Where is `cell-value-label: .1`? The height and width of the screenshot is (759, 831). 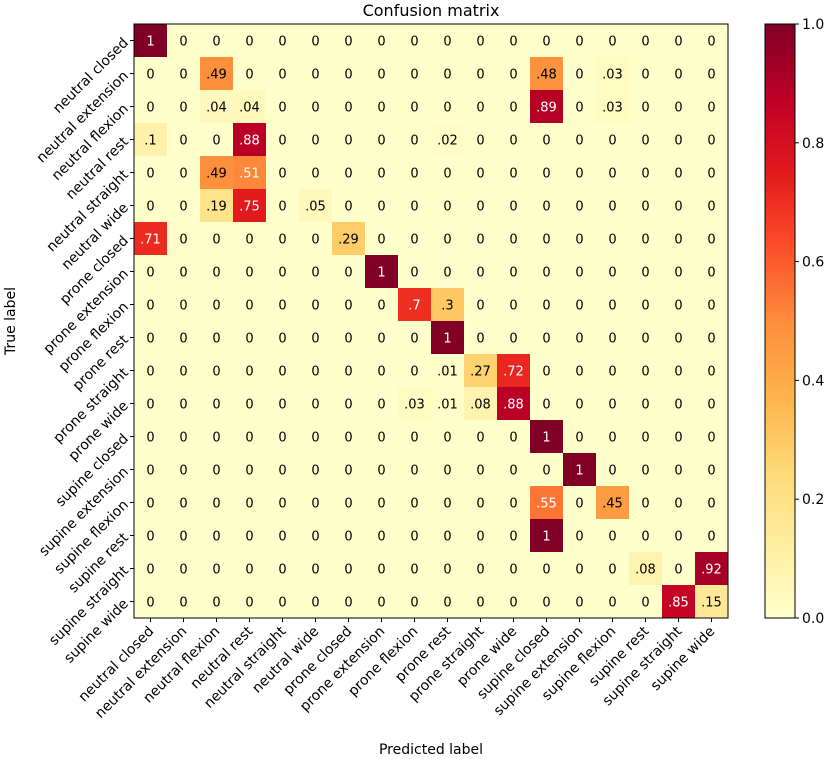
cell-value-label: .1 is located at coordinates (150, 141).